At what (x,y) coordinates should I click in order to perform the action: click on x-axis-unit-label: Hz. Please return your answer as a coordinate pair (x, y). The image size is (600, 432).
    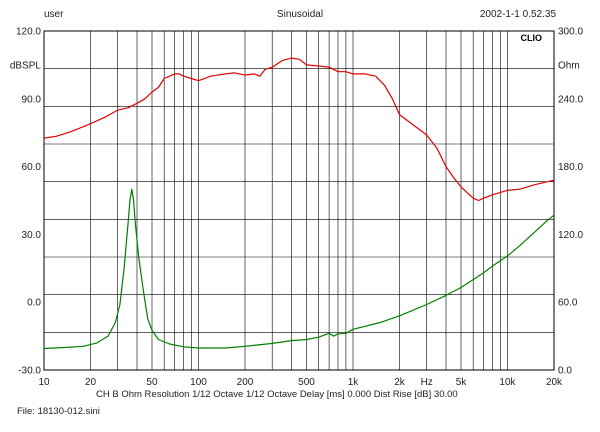
    Looking at the image, I should click on (427, 382).